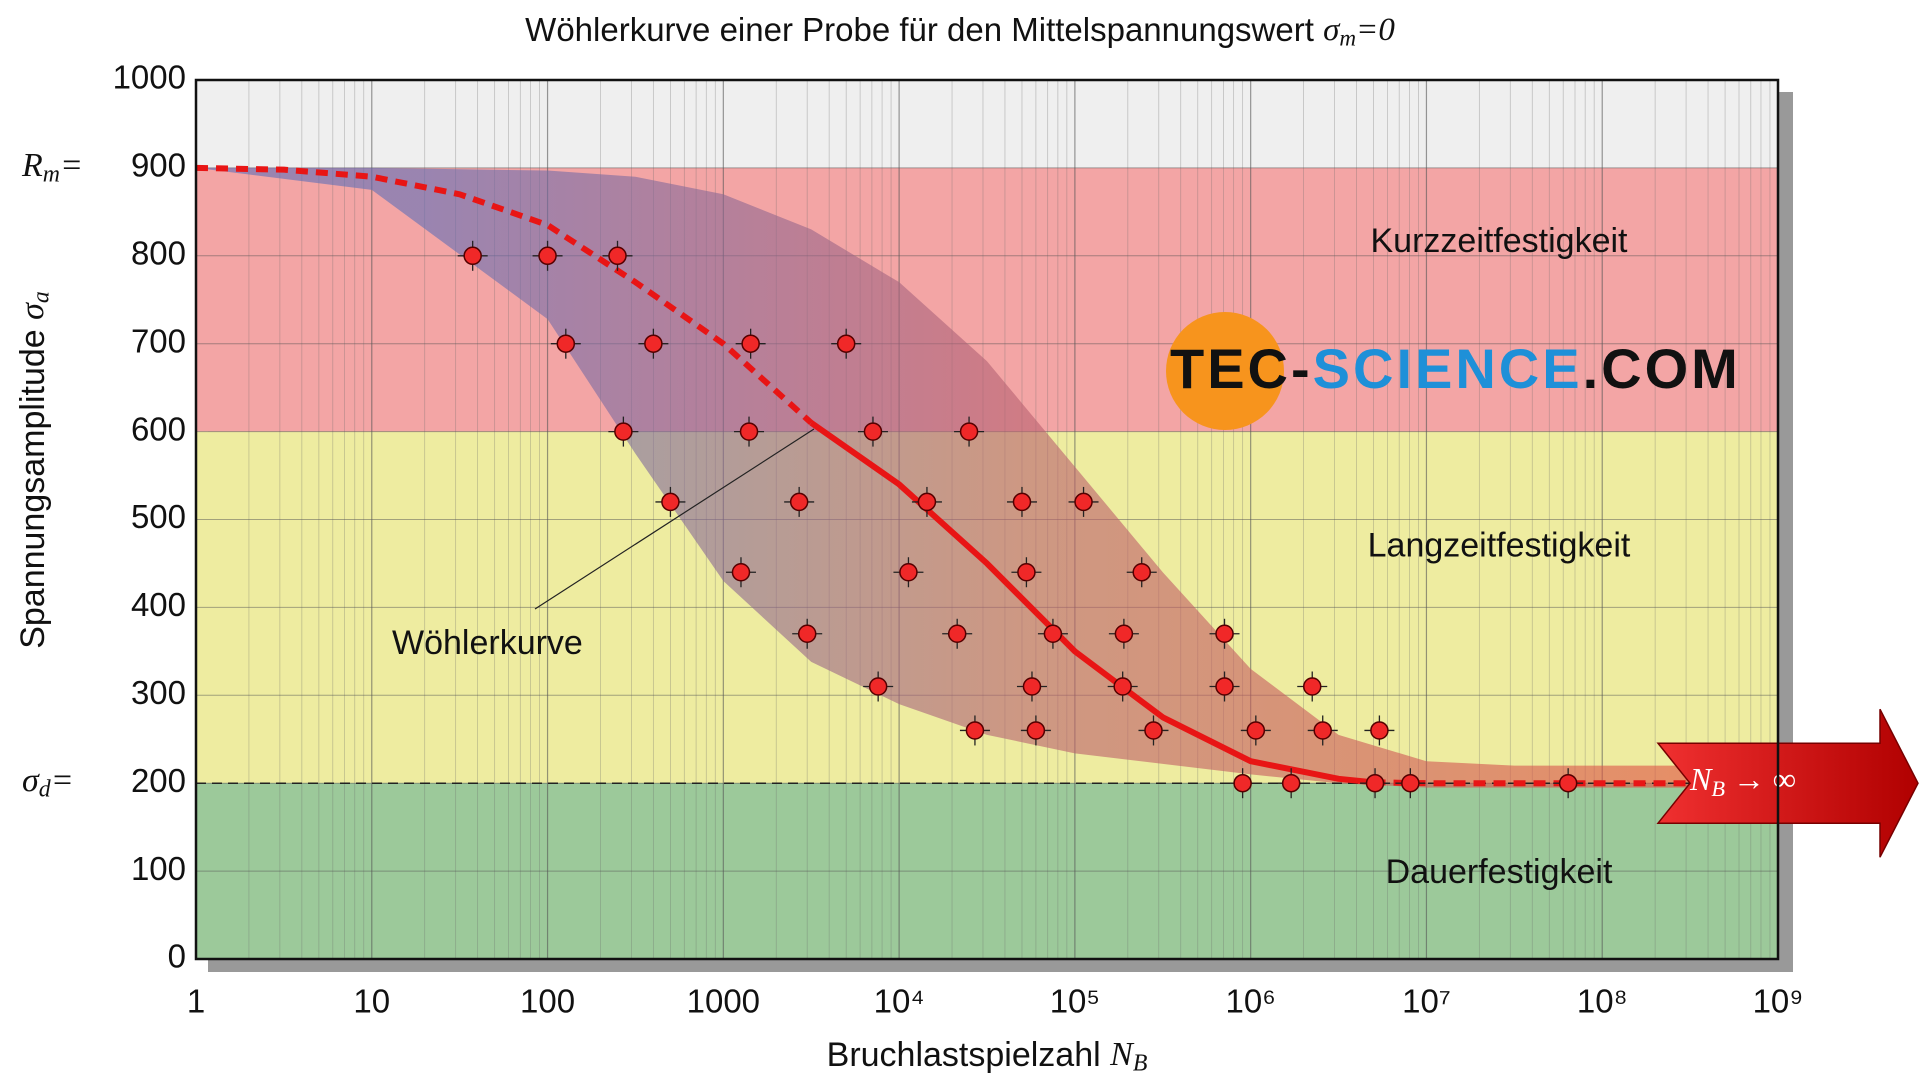 The image size is (1920, 1080). Describe the element at coordinates (674, 519) in the screenshot. I see `annotation-leader` at that location.